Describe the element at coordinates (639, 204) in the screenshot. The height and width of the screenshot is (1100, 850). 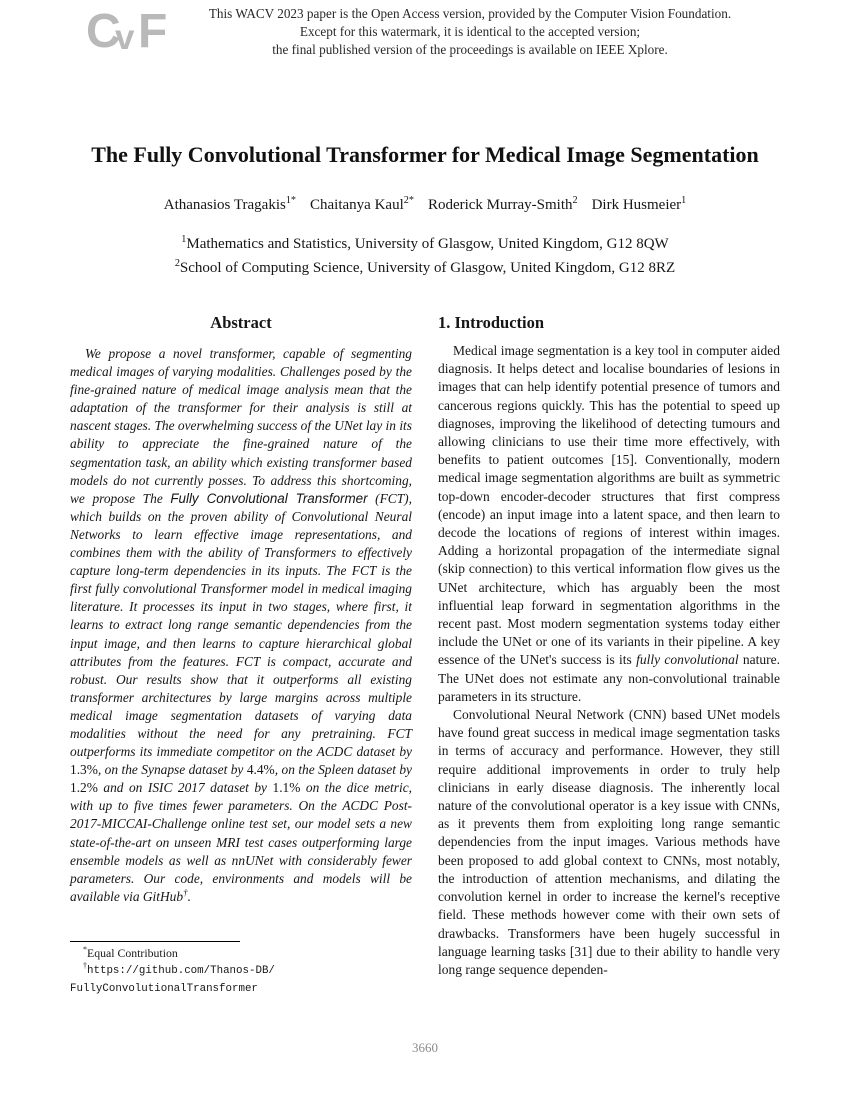
I see `author-name: Dirk Husmeier1` at that location.